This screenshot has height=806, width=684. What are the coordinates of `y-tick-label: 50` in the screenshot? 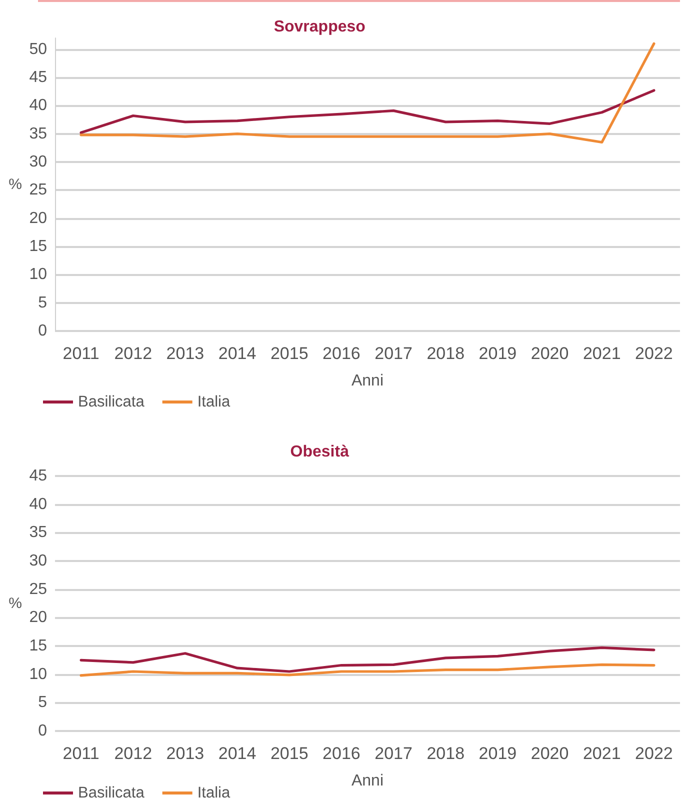 It's located at (38, 49).